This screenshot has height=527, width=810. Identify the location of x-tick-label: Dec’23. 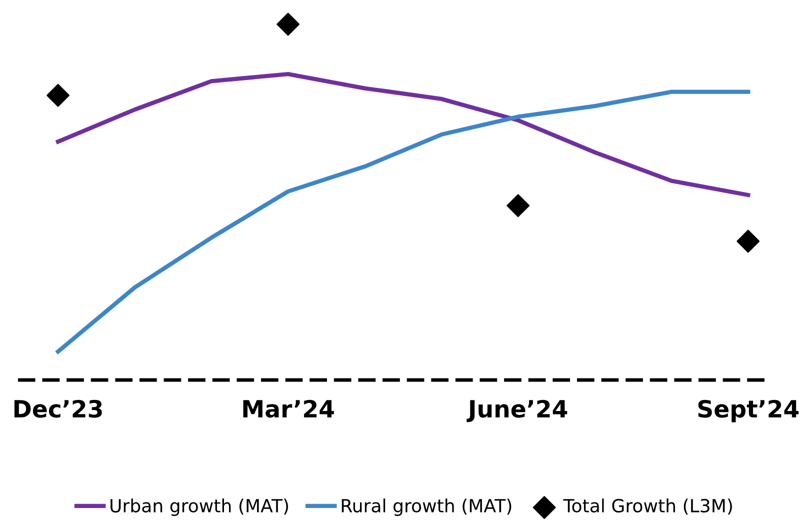
(58, 409).